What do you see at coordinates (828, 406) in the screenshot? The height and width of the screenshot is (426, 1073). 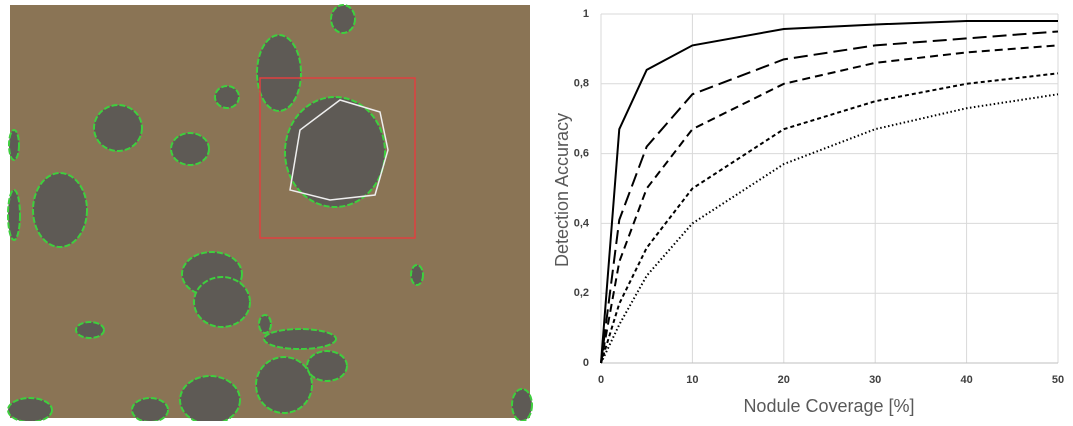 I see `x-axis-title: Nodule Coverage [%]` at bounding box center [828, 406].